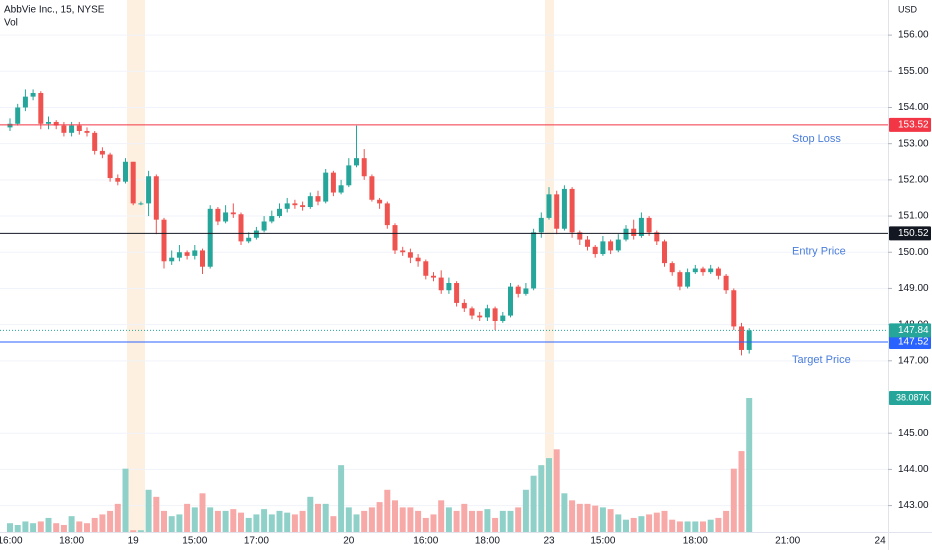 The width and height of the screenshot is (932, 550). Describe the element at coordinates (913, 397) in the screenshot. I see `volume-label: 38.087K` at that location.